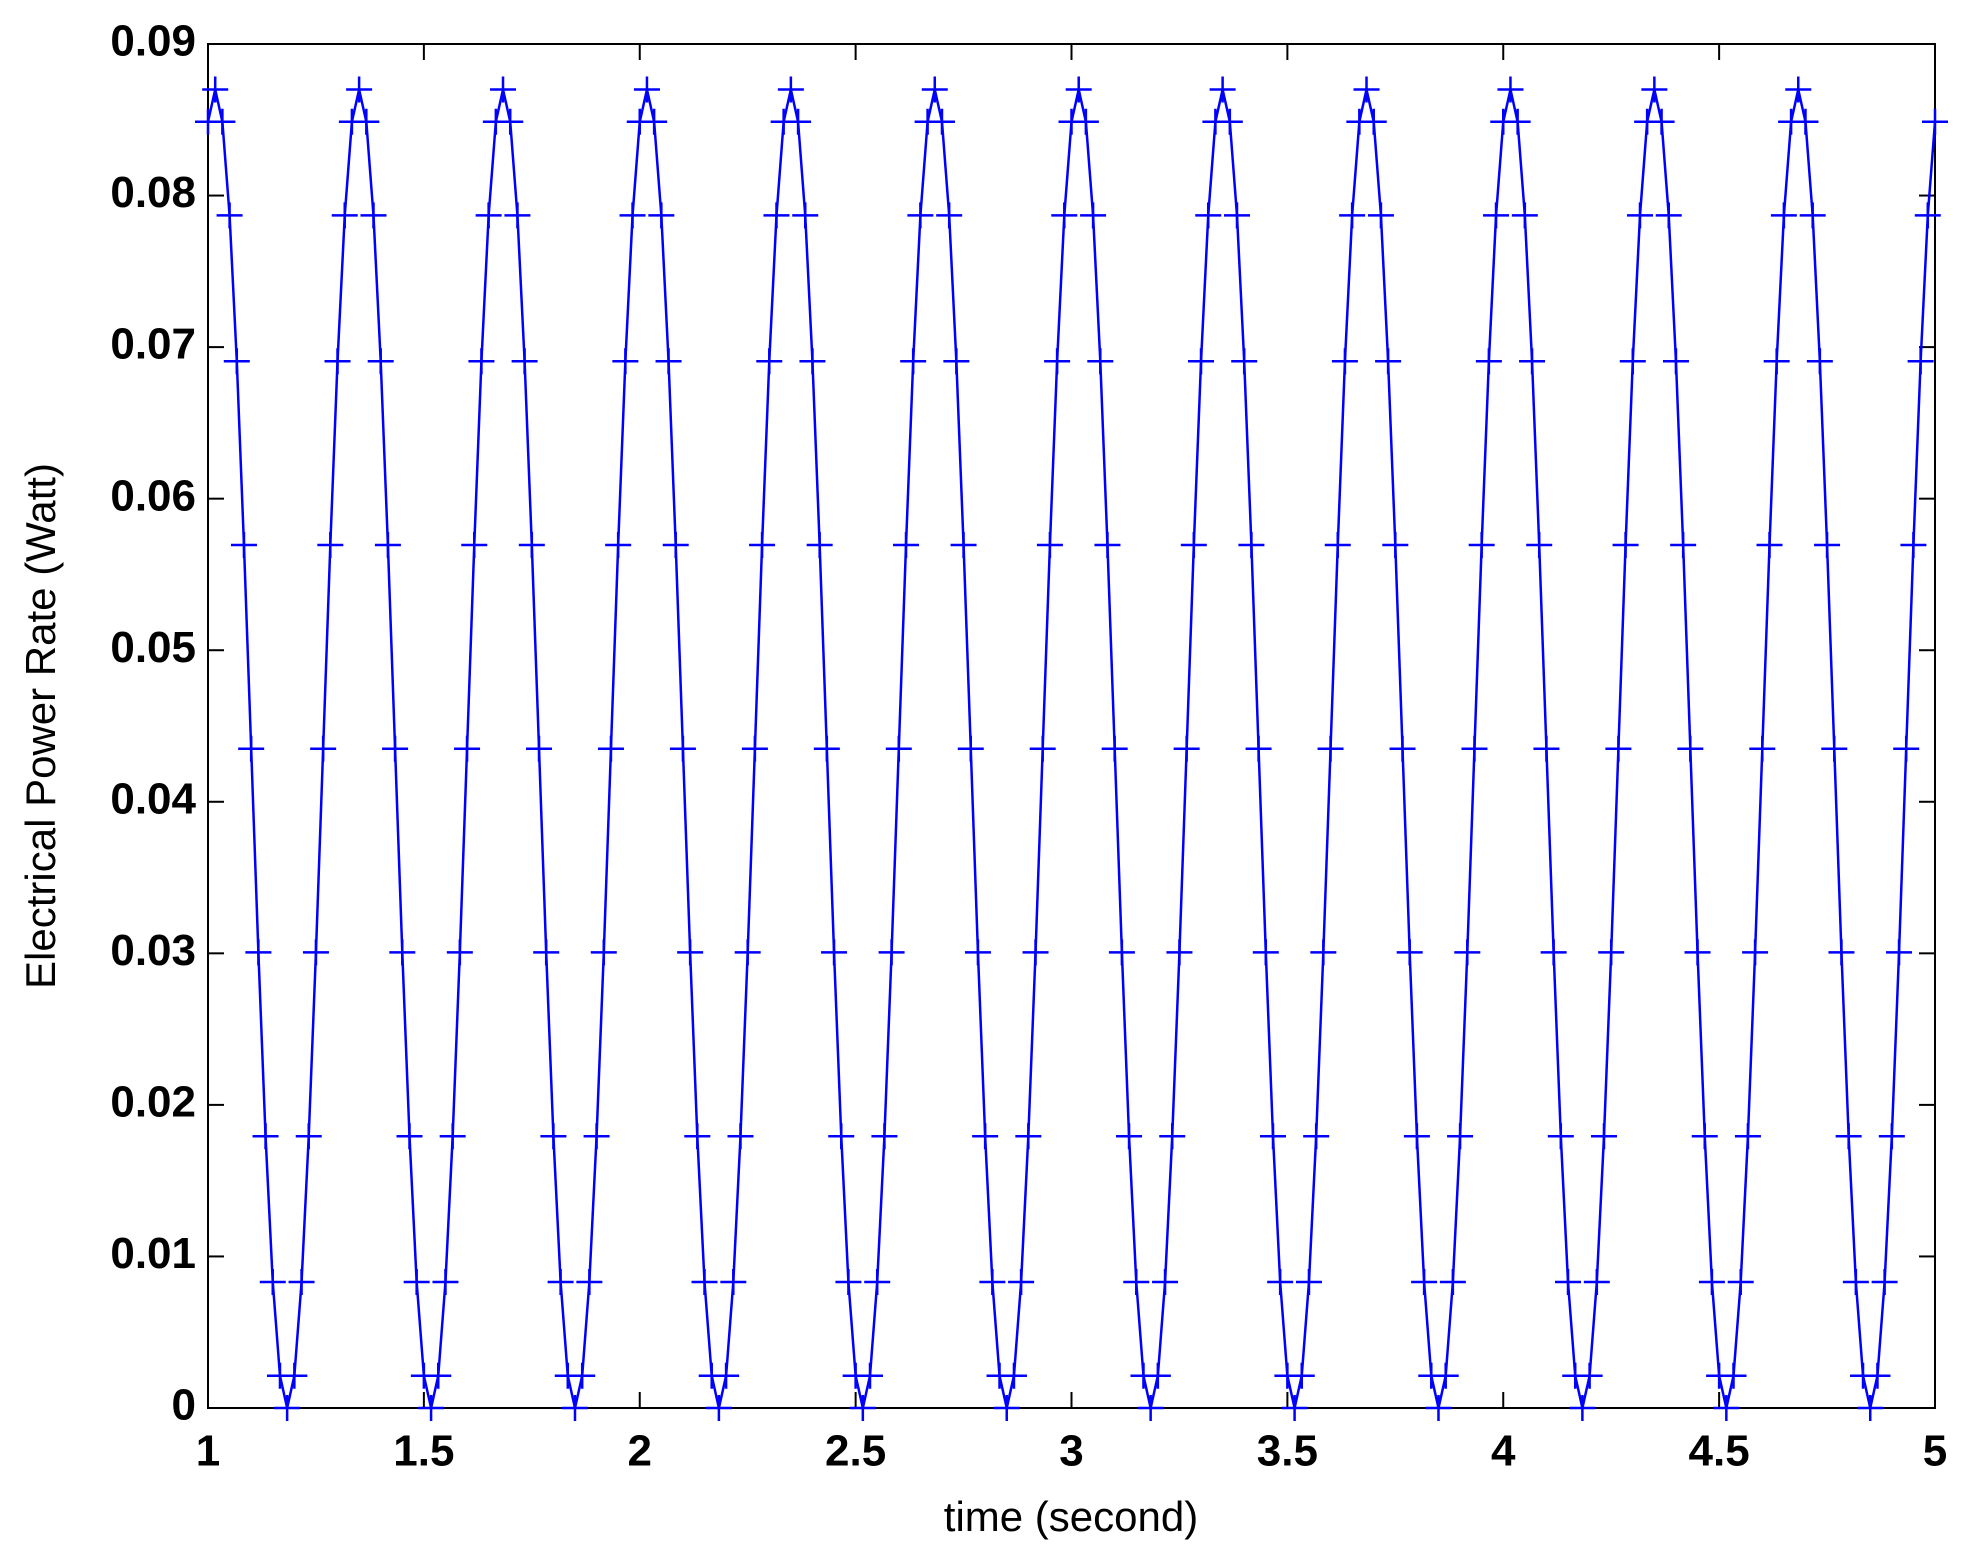 The width and height of the screenshot is (1964, 1558). I want to click on y-tick-label: 0.02, so click(153, 1102).